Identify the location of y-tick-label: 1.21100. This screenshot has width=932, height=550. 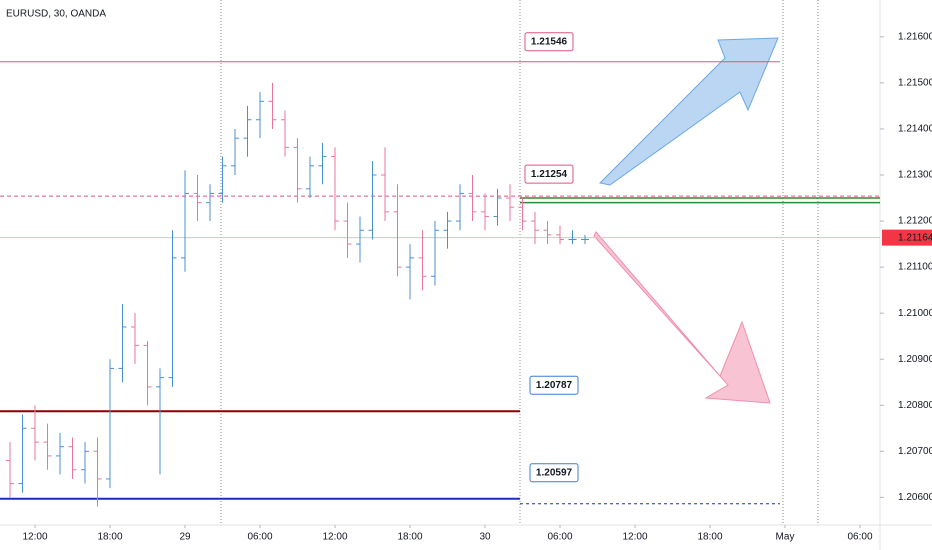
(915, 267).